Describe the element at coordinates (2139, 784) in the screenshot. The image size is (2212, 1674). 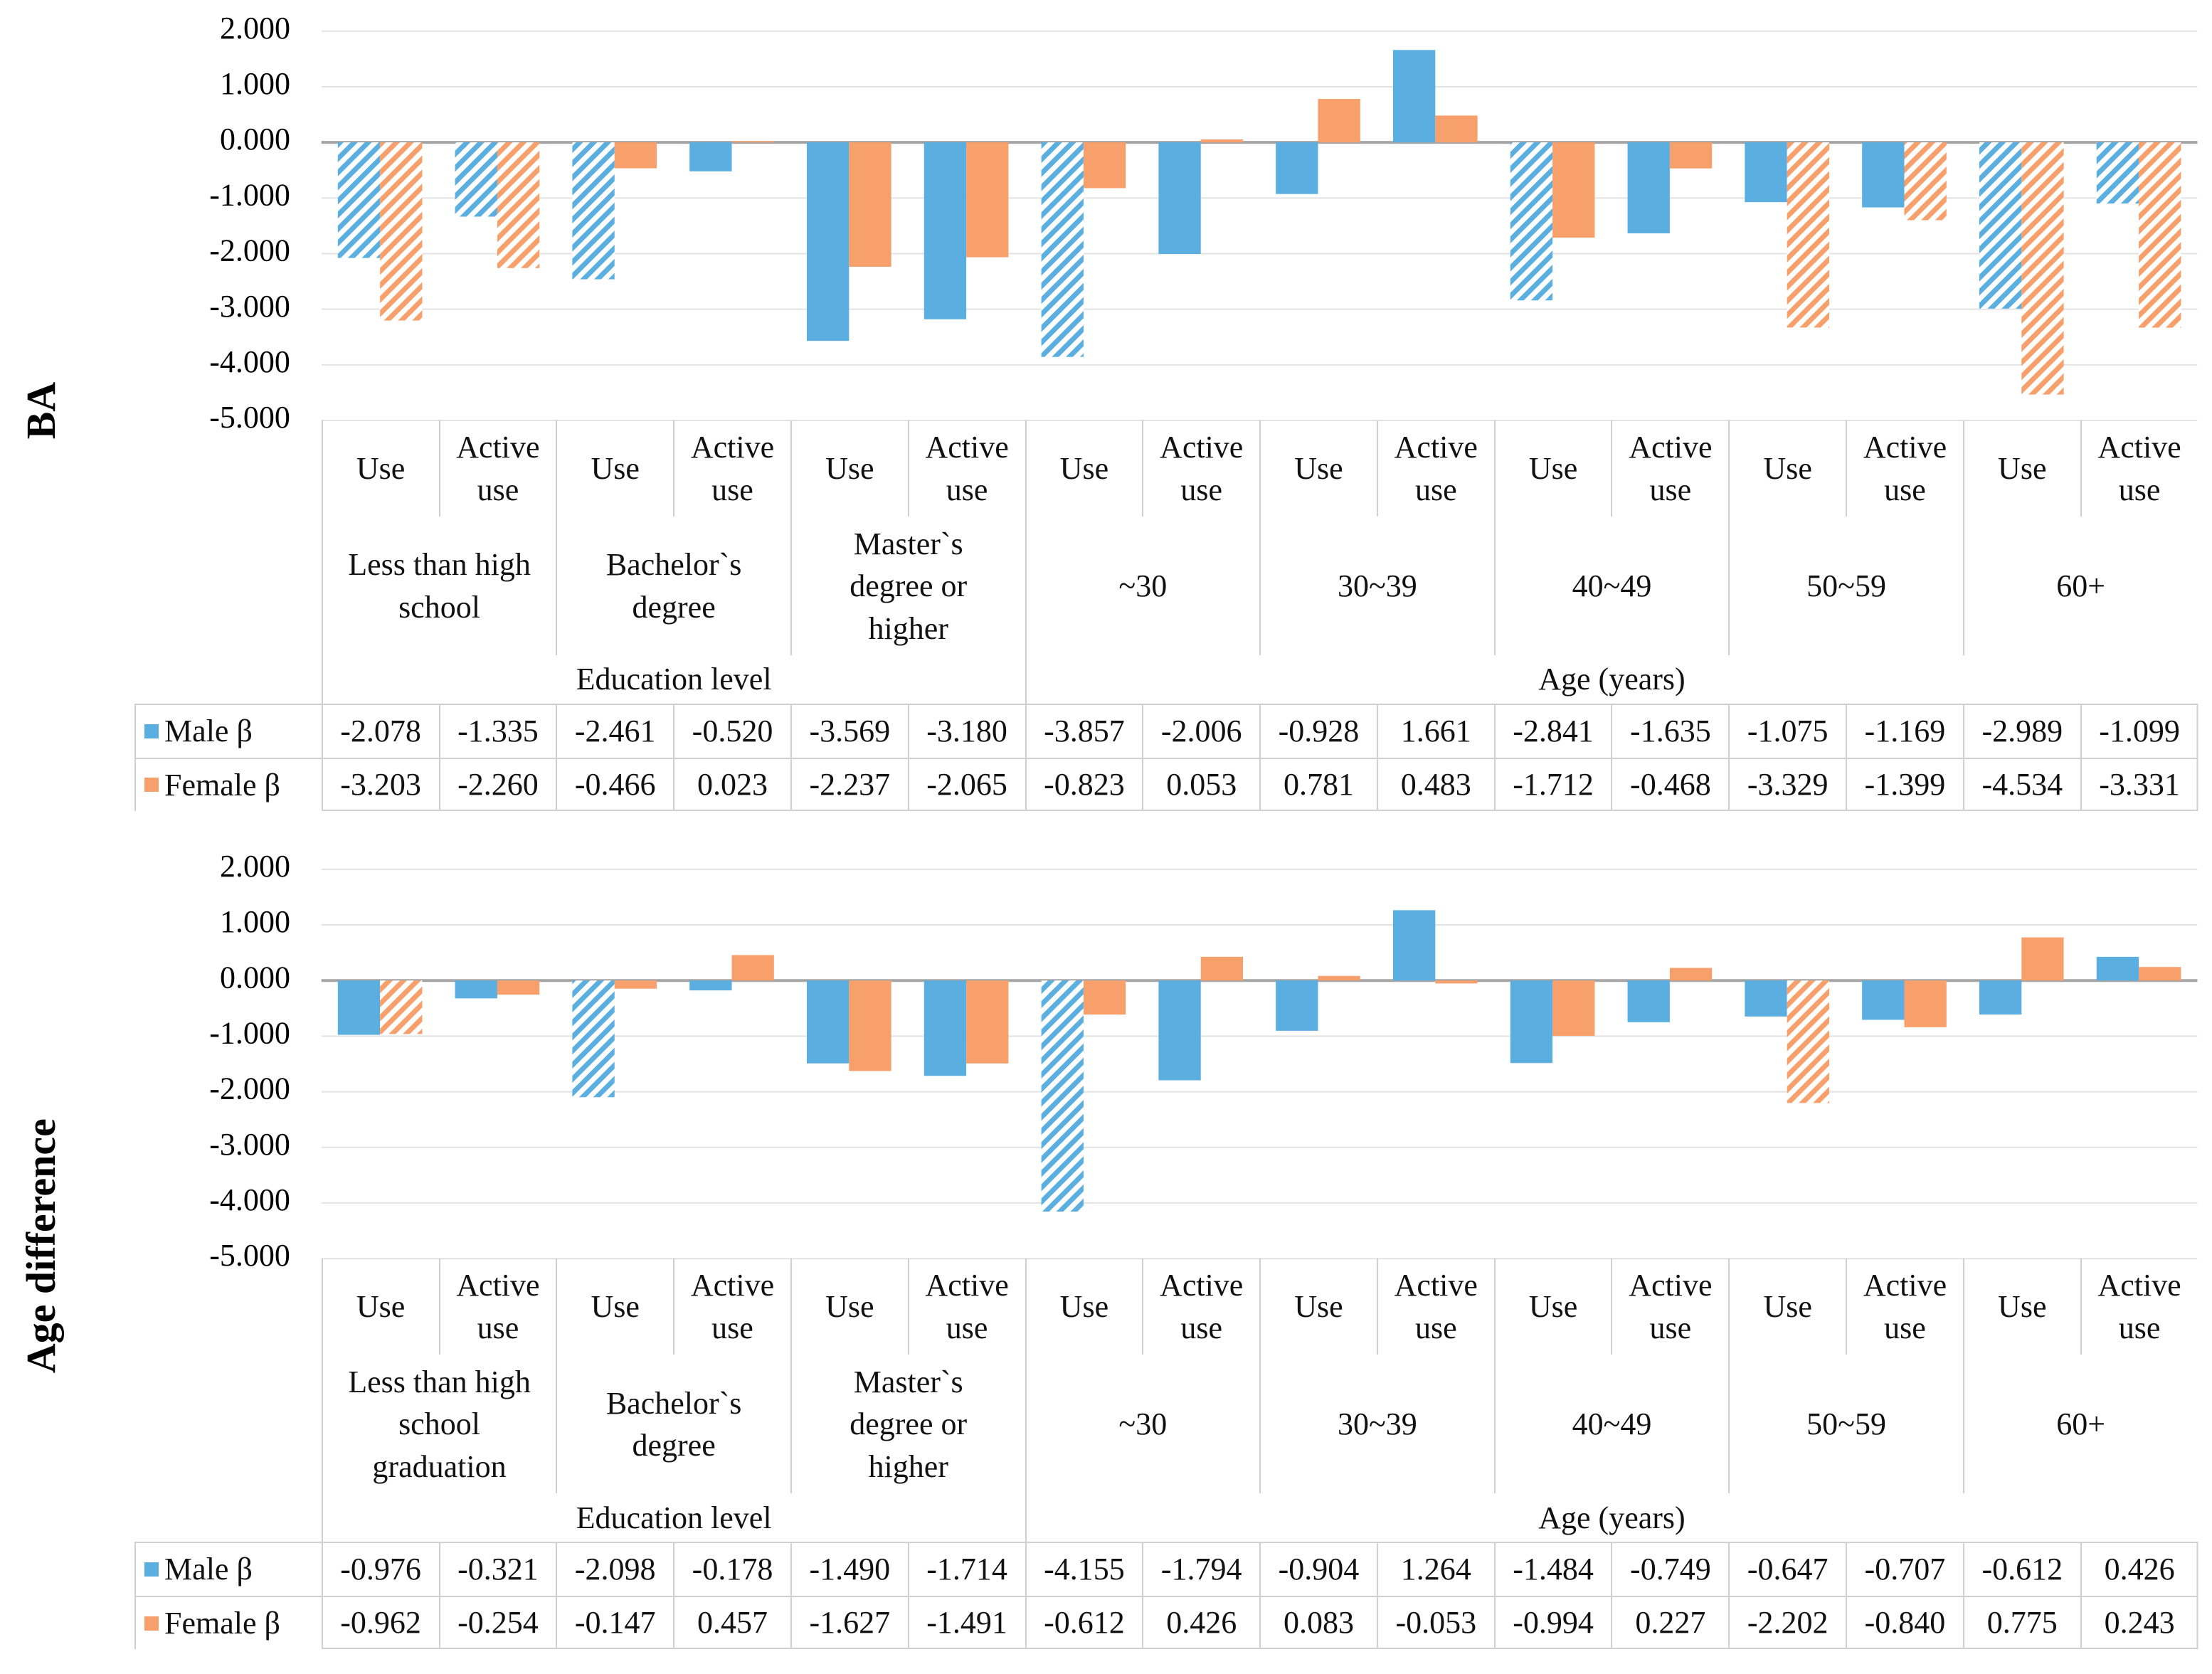
I see `data-value: -3.331` at that location.